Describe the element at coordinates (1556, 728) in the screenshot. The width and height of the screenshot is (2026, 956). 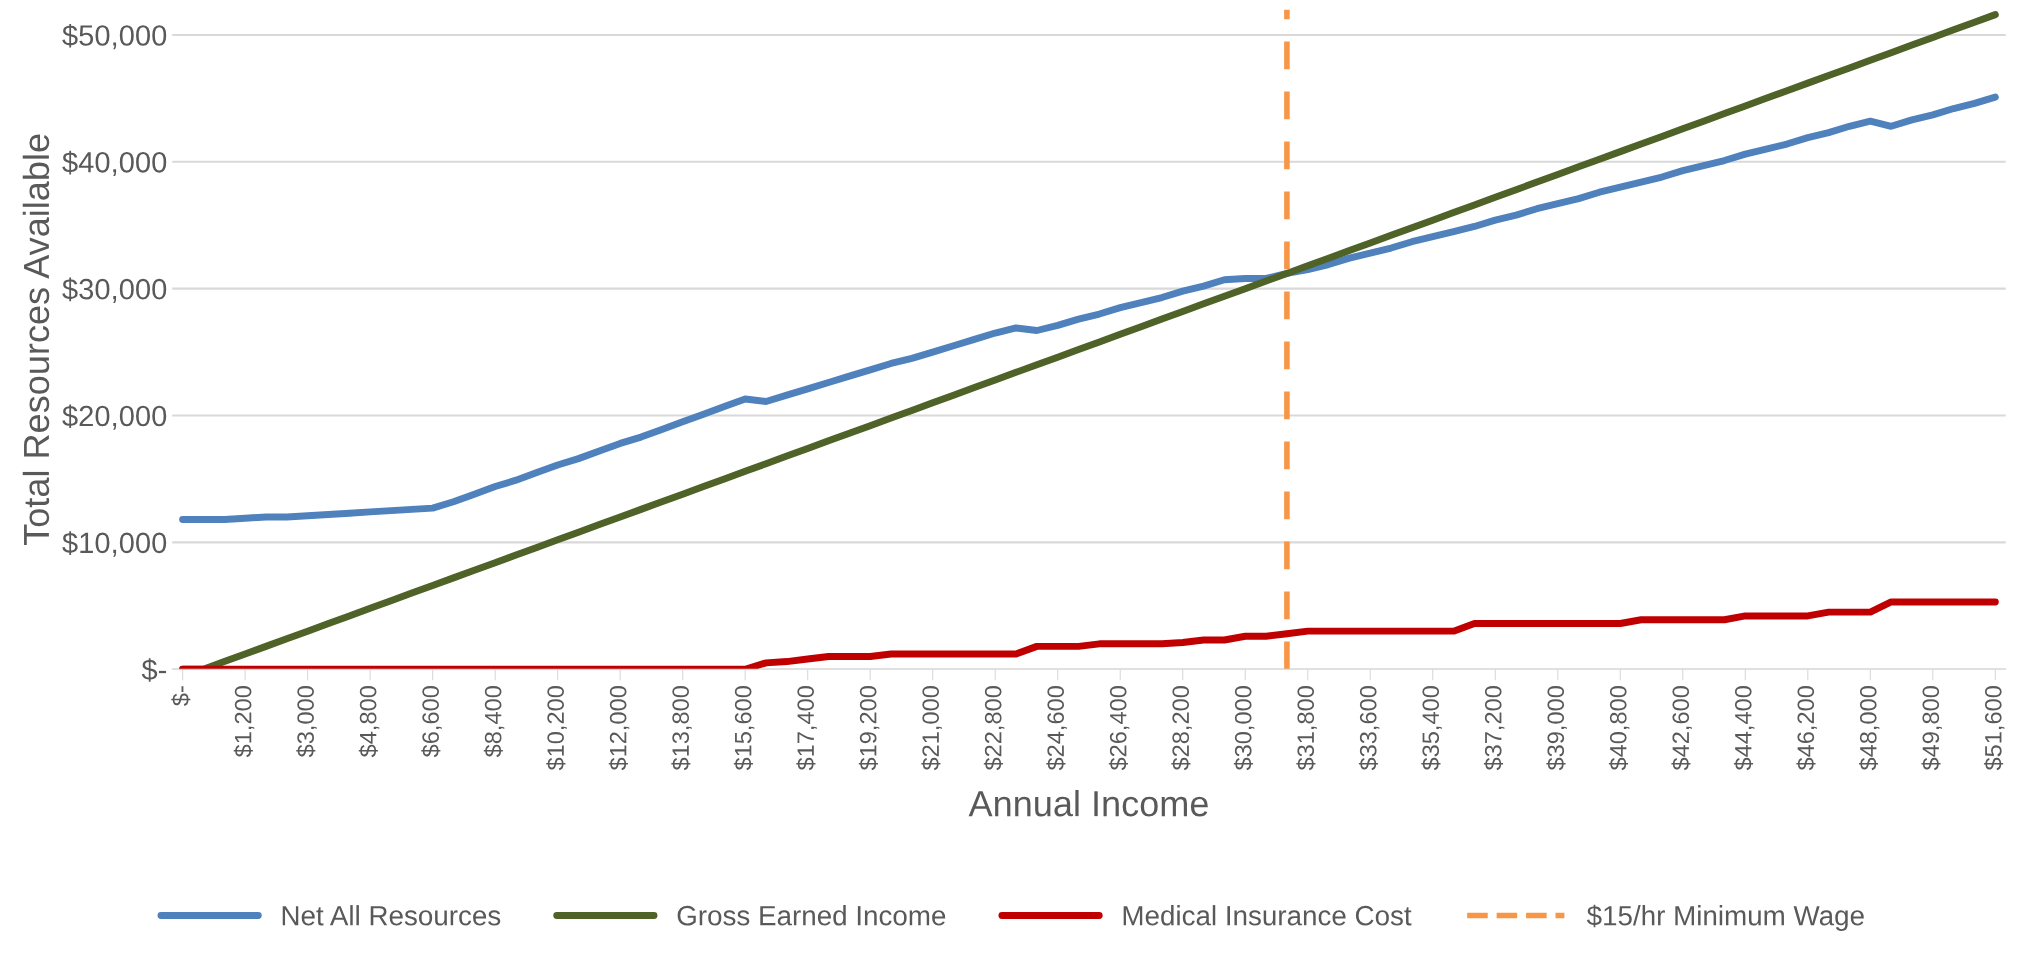
I see `x-tick-label: $39,000` at that location.